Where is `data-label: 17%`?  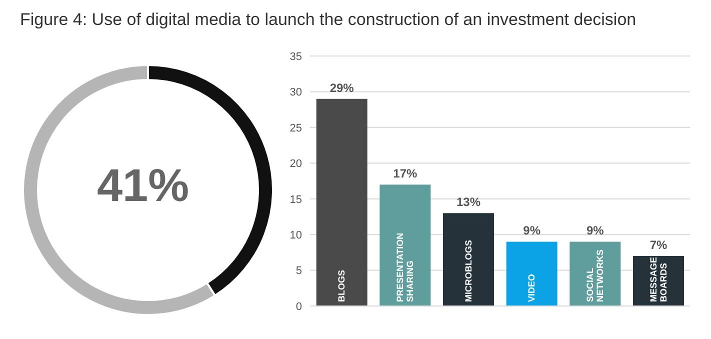 data-label: 17% is located at coordinates (405, 173).